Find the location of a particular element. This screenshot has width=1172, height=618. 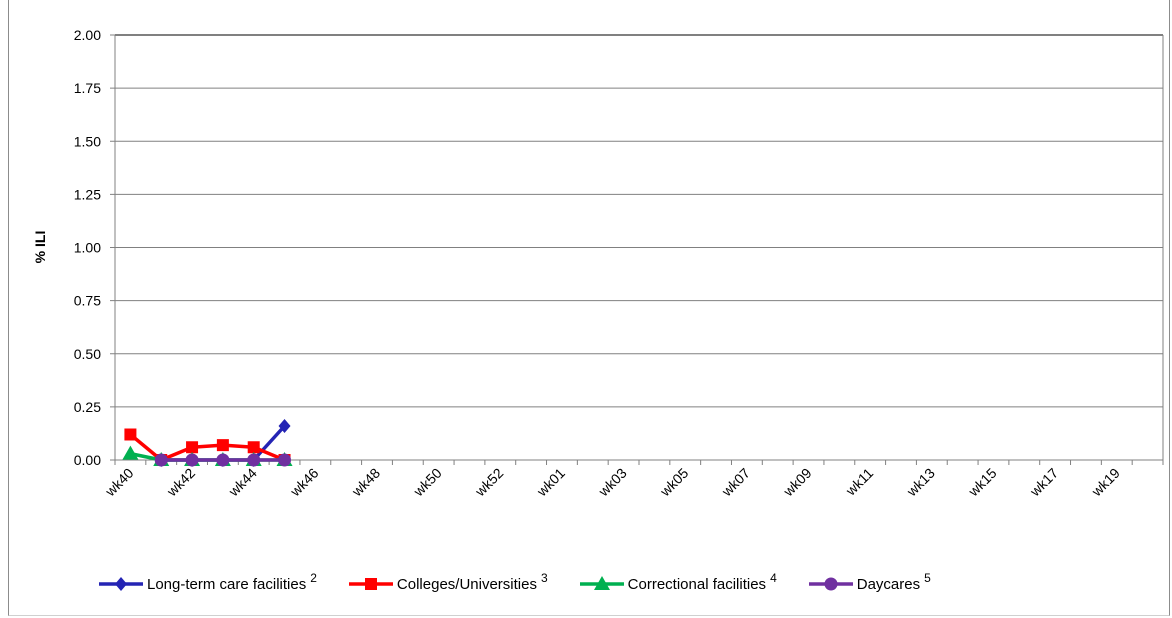

legend-footnote: 4 is located at coordinates (773, 578).